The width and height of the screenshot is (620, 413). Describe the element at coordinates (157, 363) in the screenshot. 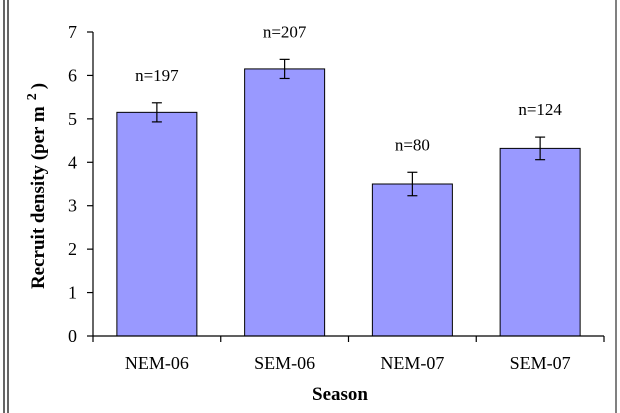

I see `x-tick-label-nem-06: NEM-06` at that location.